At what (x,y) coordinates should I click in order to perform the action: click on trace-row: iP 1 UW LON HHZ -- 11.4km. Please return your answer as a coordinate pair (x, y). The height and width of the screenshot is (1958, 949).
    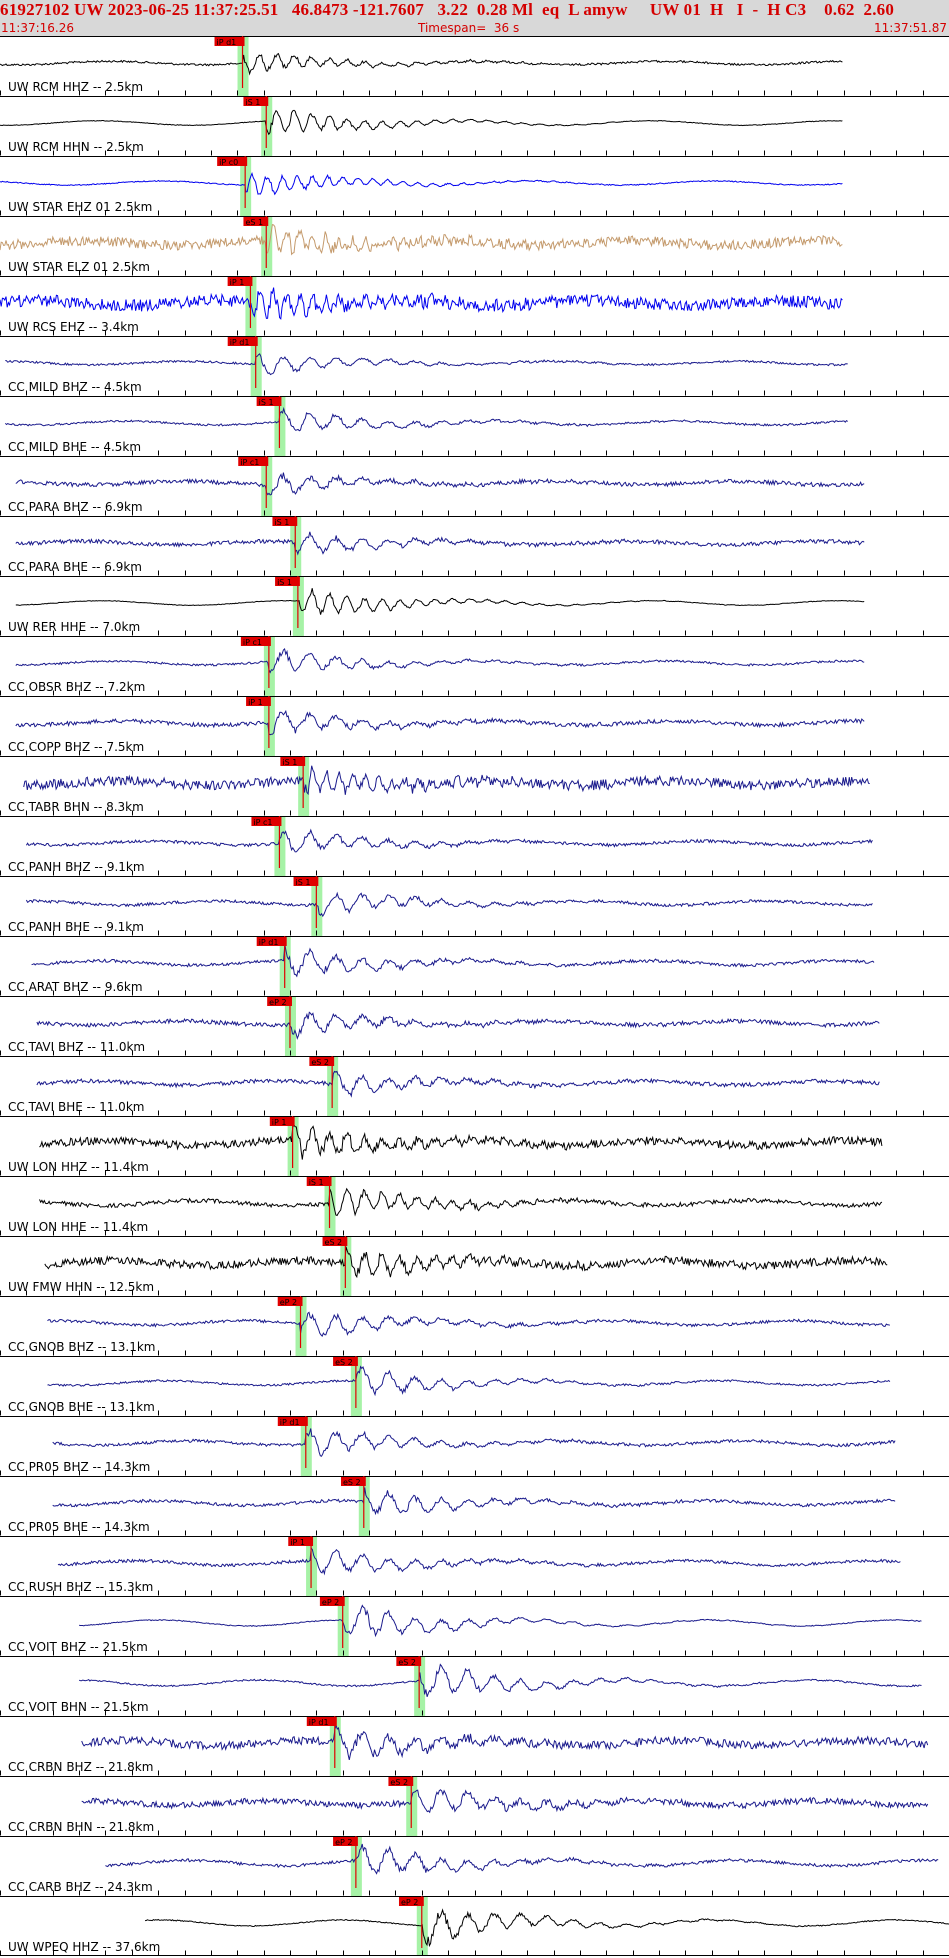
    Looking at the image, I should click on (474, 1146).